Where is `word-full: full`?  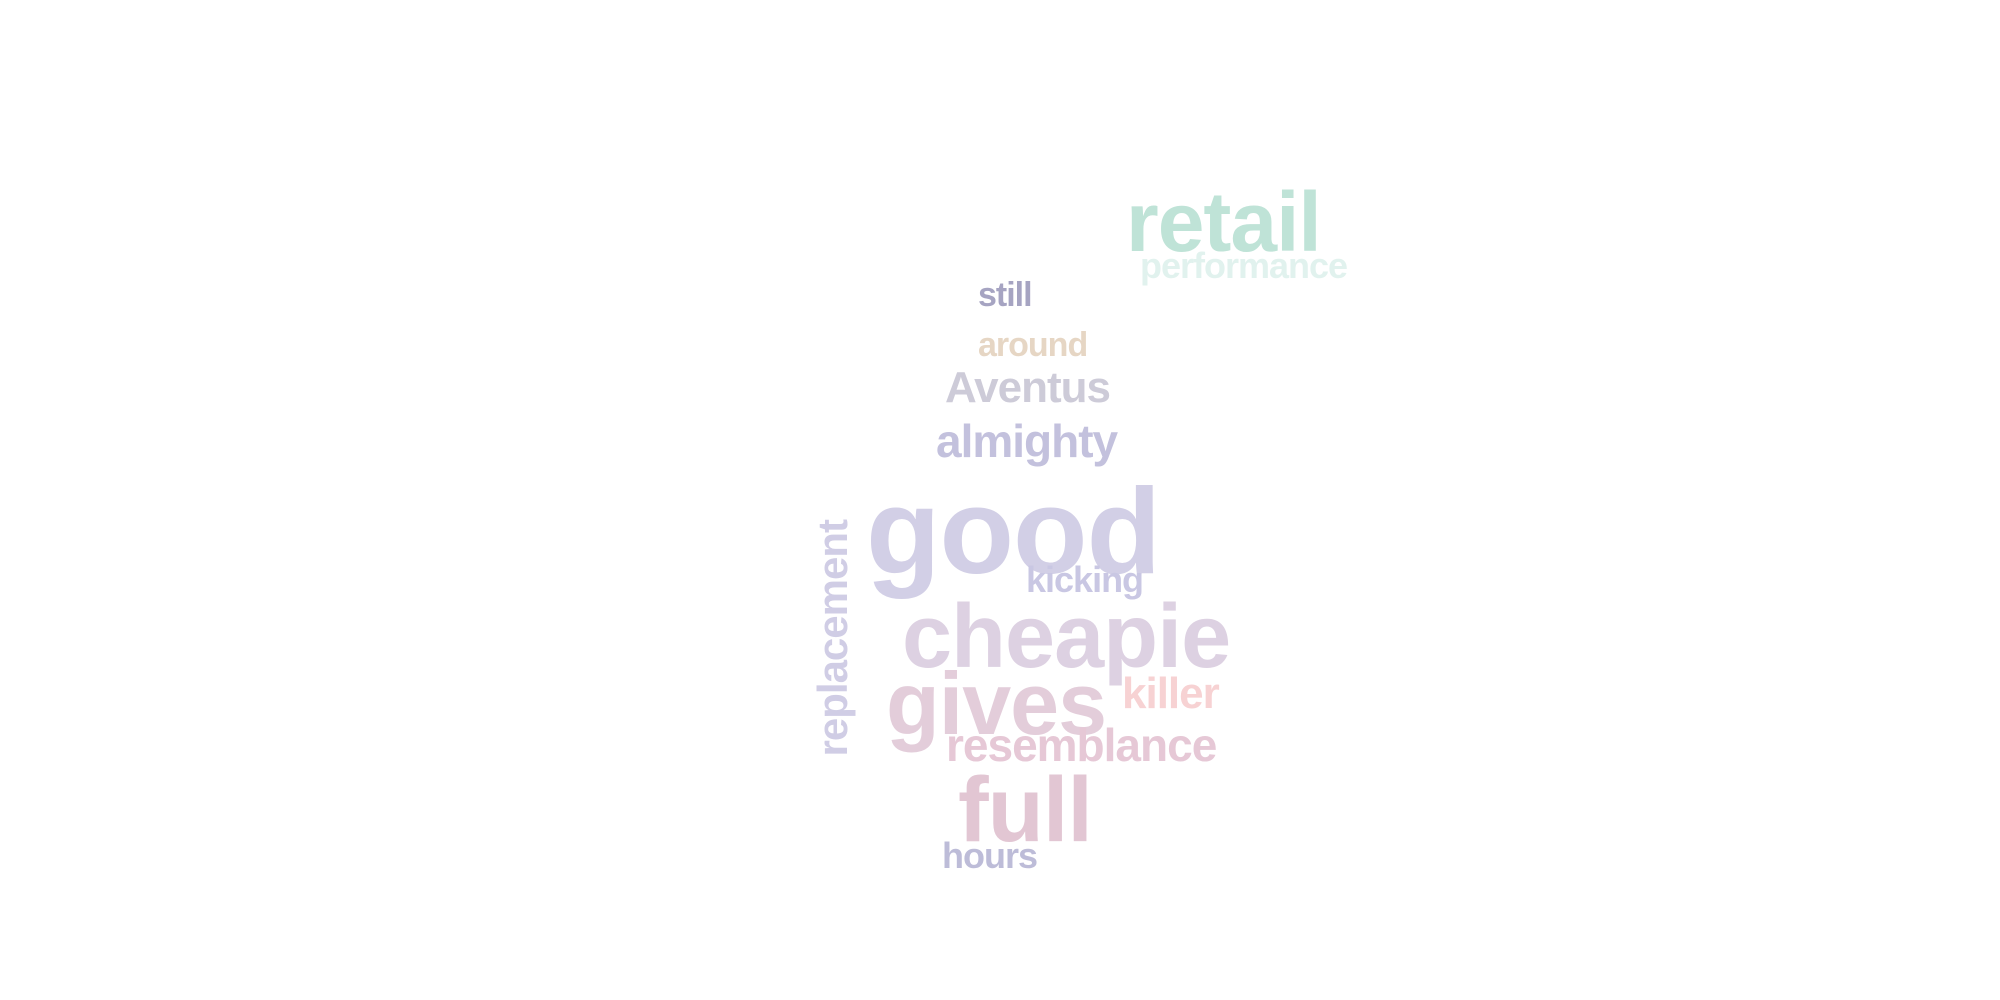 word-full: full is located at coordinates (1025, 810).